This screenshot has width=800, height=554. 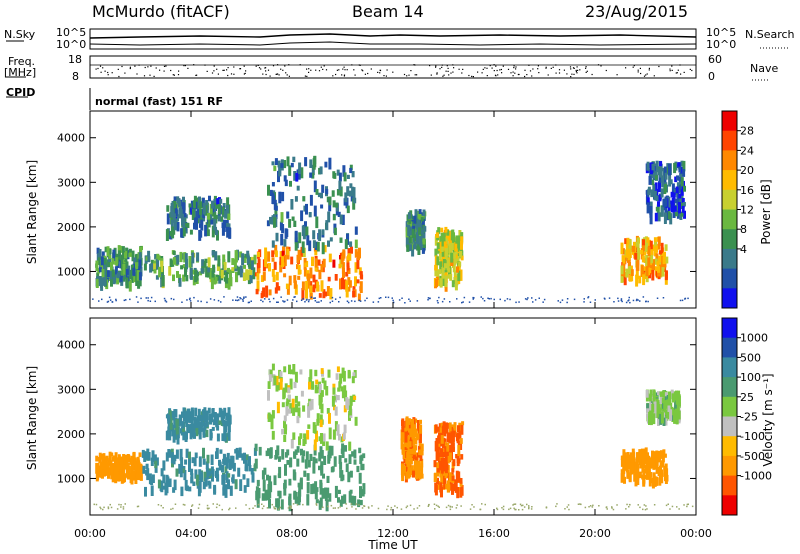 I want to click on y-tick-label: 4000, so click(x=71, y=138).